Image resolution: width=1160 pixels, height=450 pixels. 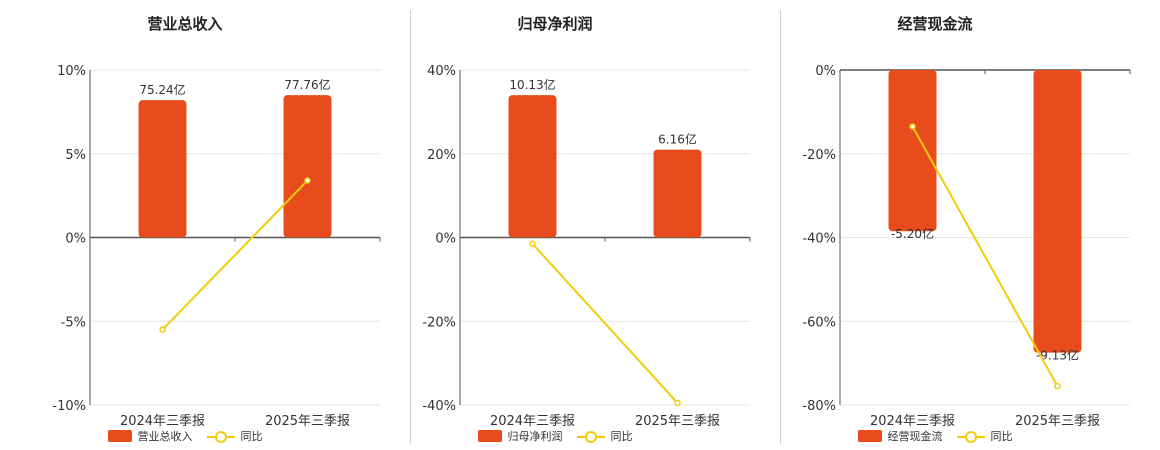 I want to click on y-tick-label: -10%, so click(x=69, y=406).